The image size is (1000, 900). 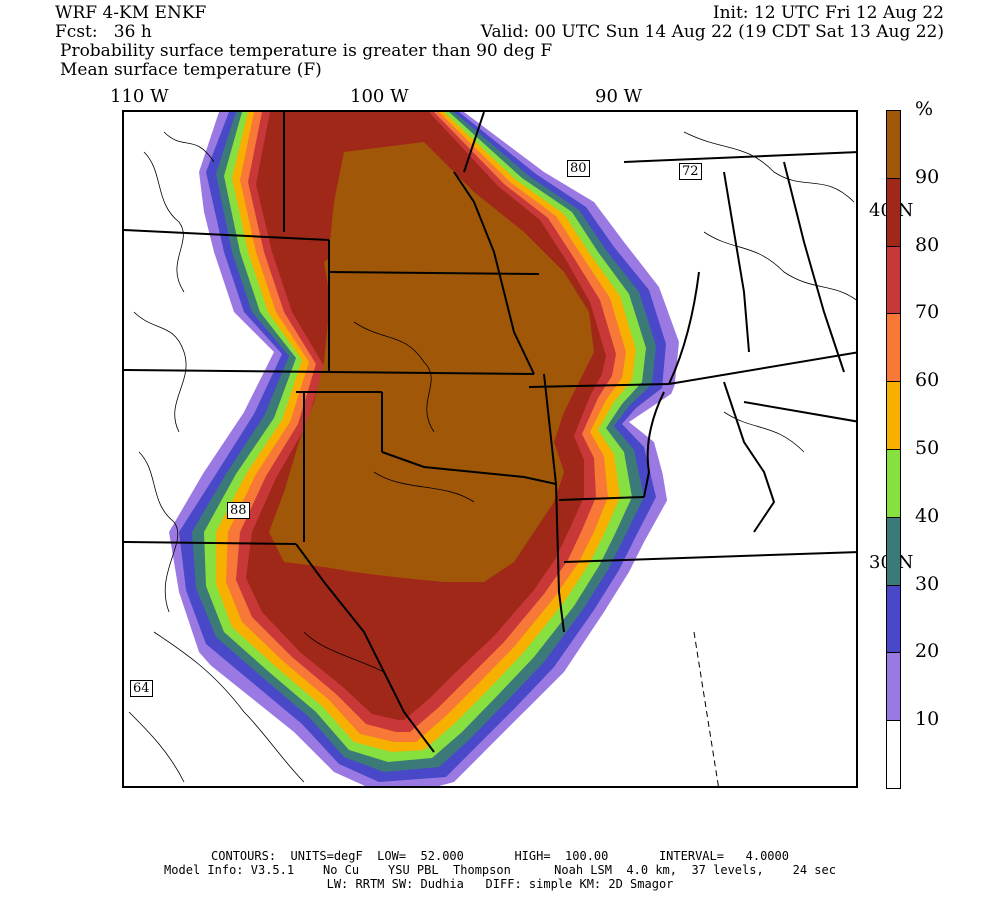 I want to click on forecast-hour: Fcst: 36 h, so click(x=103, y=32).